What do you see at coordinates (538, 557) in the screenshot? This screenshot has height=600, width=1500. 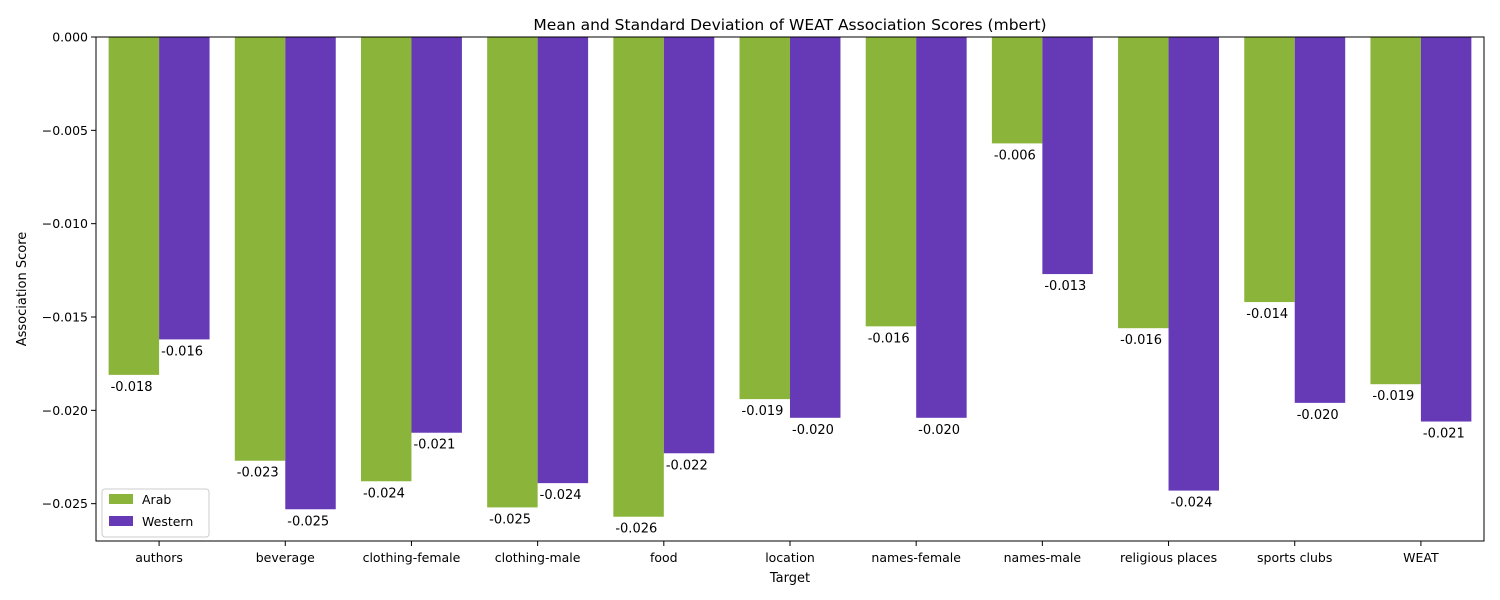 I see `x-tick-label: clothing-male` at bounding box center [538, 557].